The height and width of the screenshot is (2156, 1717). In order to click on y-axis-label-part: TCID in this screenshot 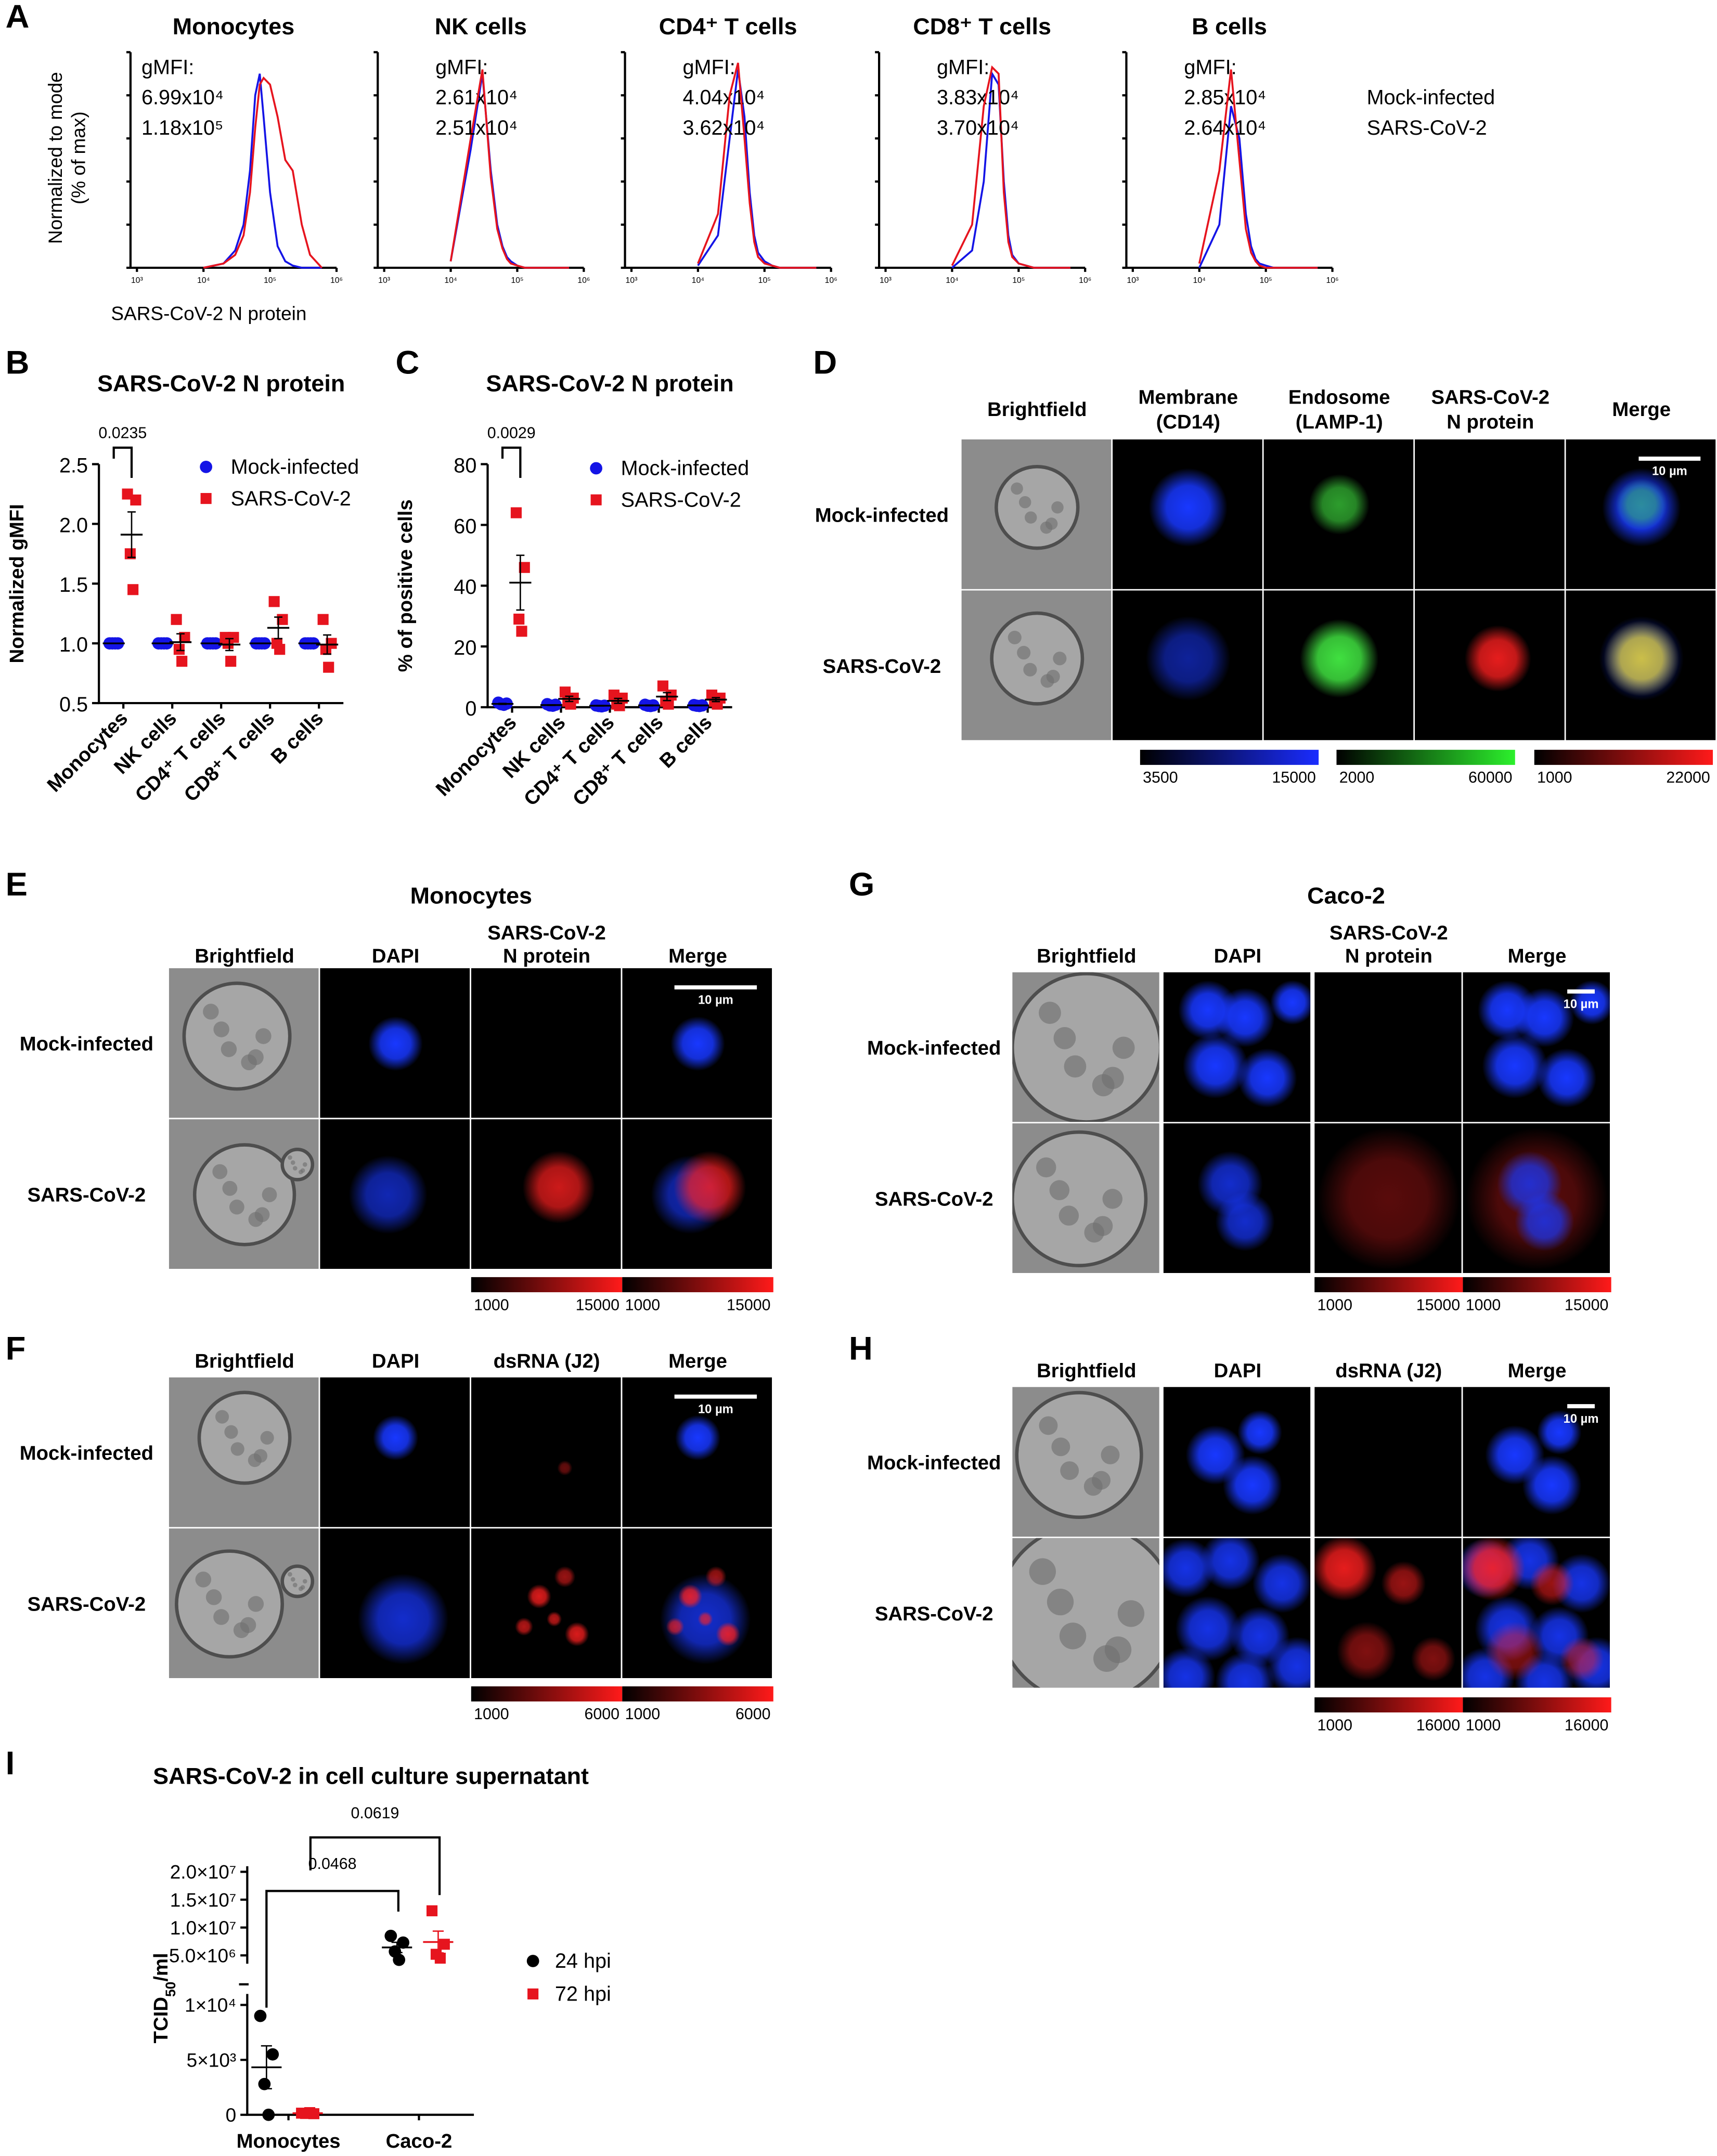, I will do `click(161, 2020)`.